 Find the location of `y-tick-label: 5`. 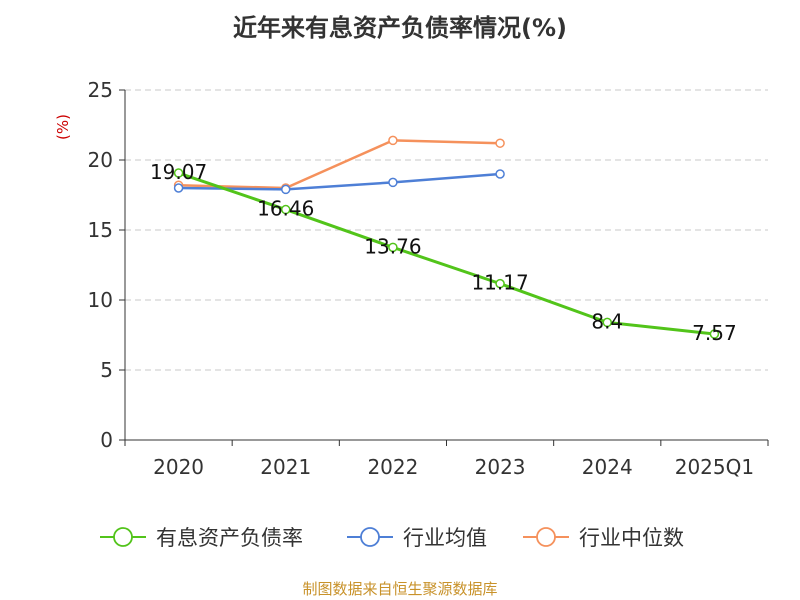

y-tick-label: 5 is located at coordinates (106, 370).